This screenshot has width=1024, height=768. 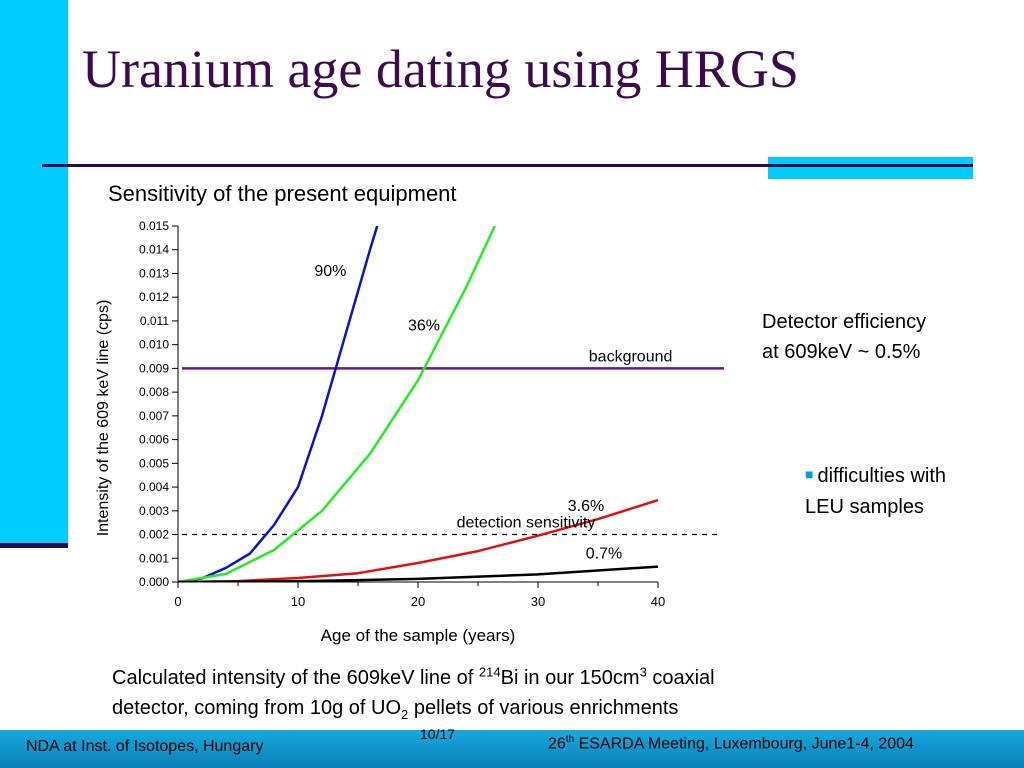 I want to click on x-tick-label: 40, so click(x=658, y=601).